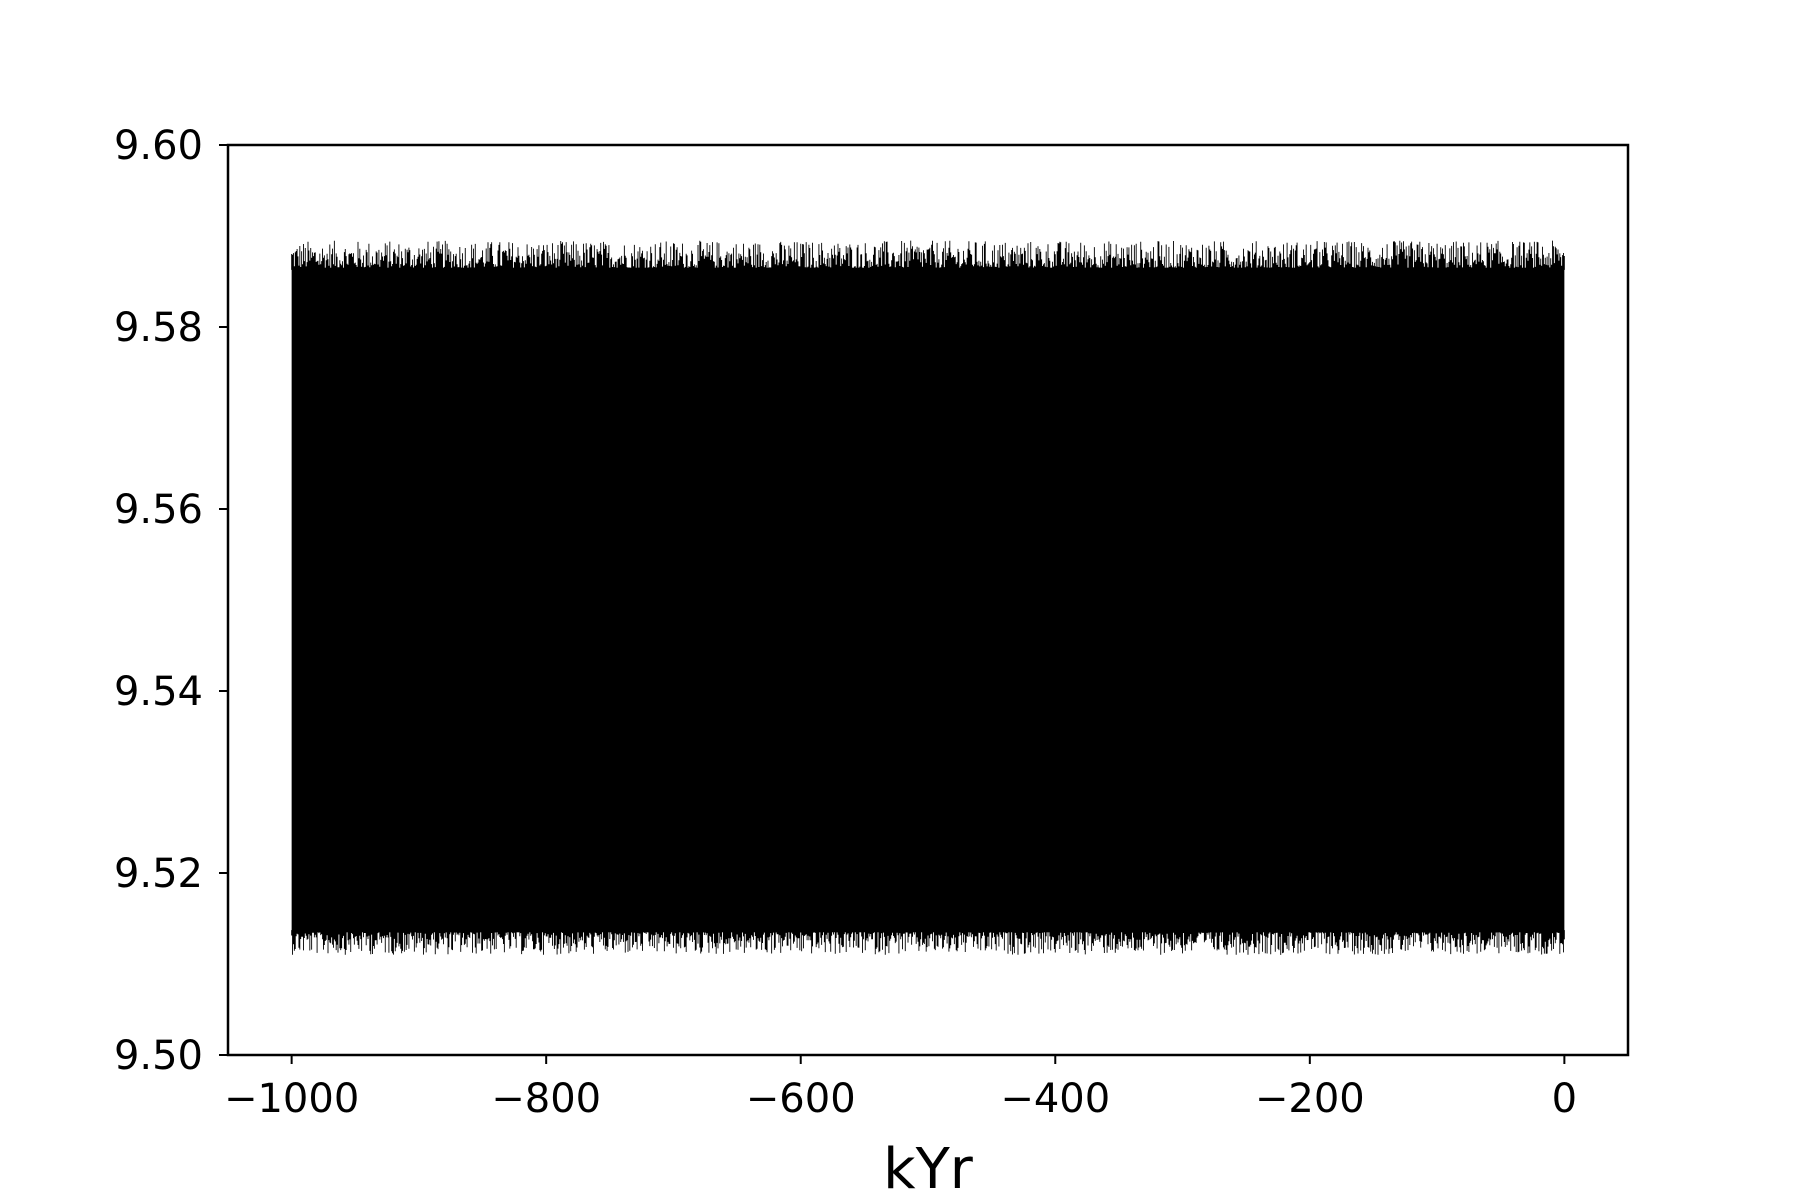  Describe the element at coordinates (900, 1088) in the screenshot. I see `x-axis-ticks: −1000 −800 −600 −400 −200 0` at that location.